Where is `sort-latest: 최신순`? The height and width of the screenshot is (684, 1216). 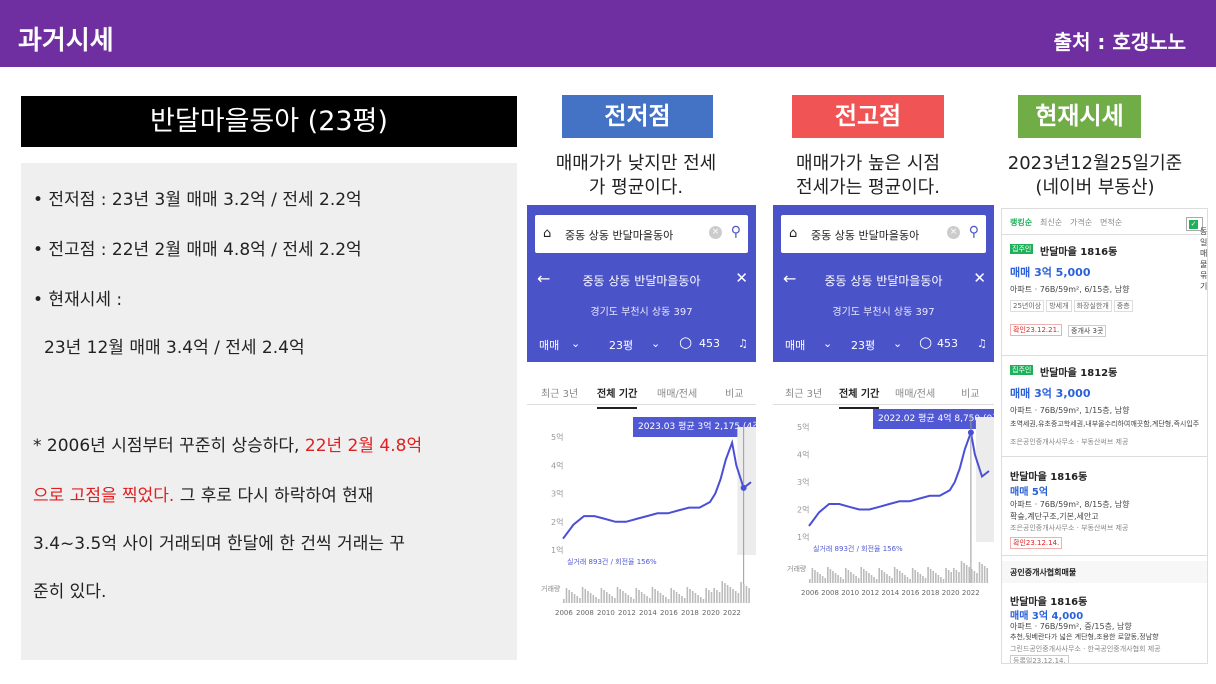 sort-latest: 최신순 is located at coordinates (1051, 222).